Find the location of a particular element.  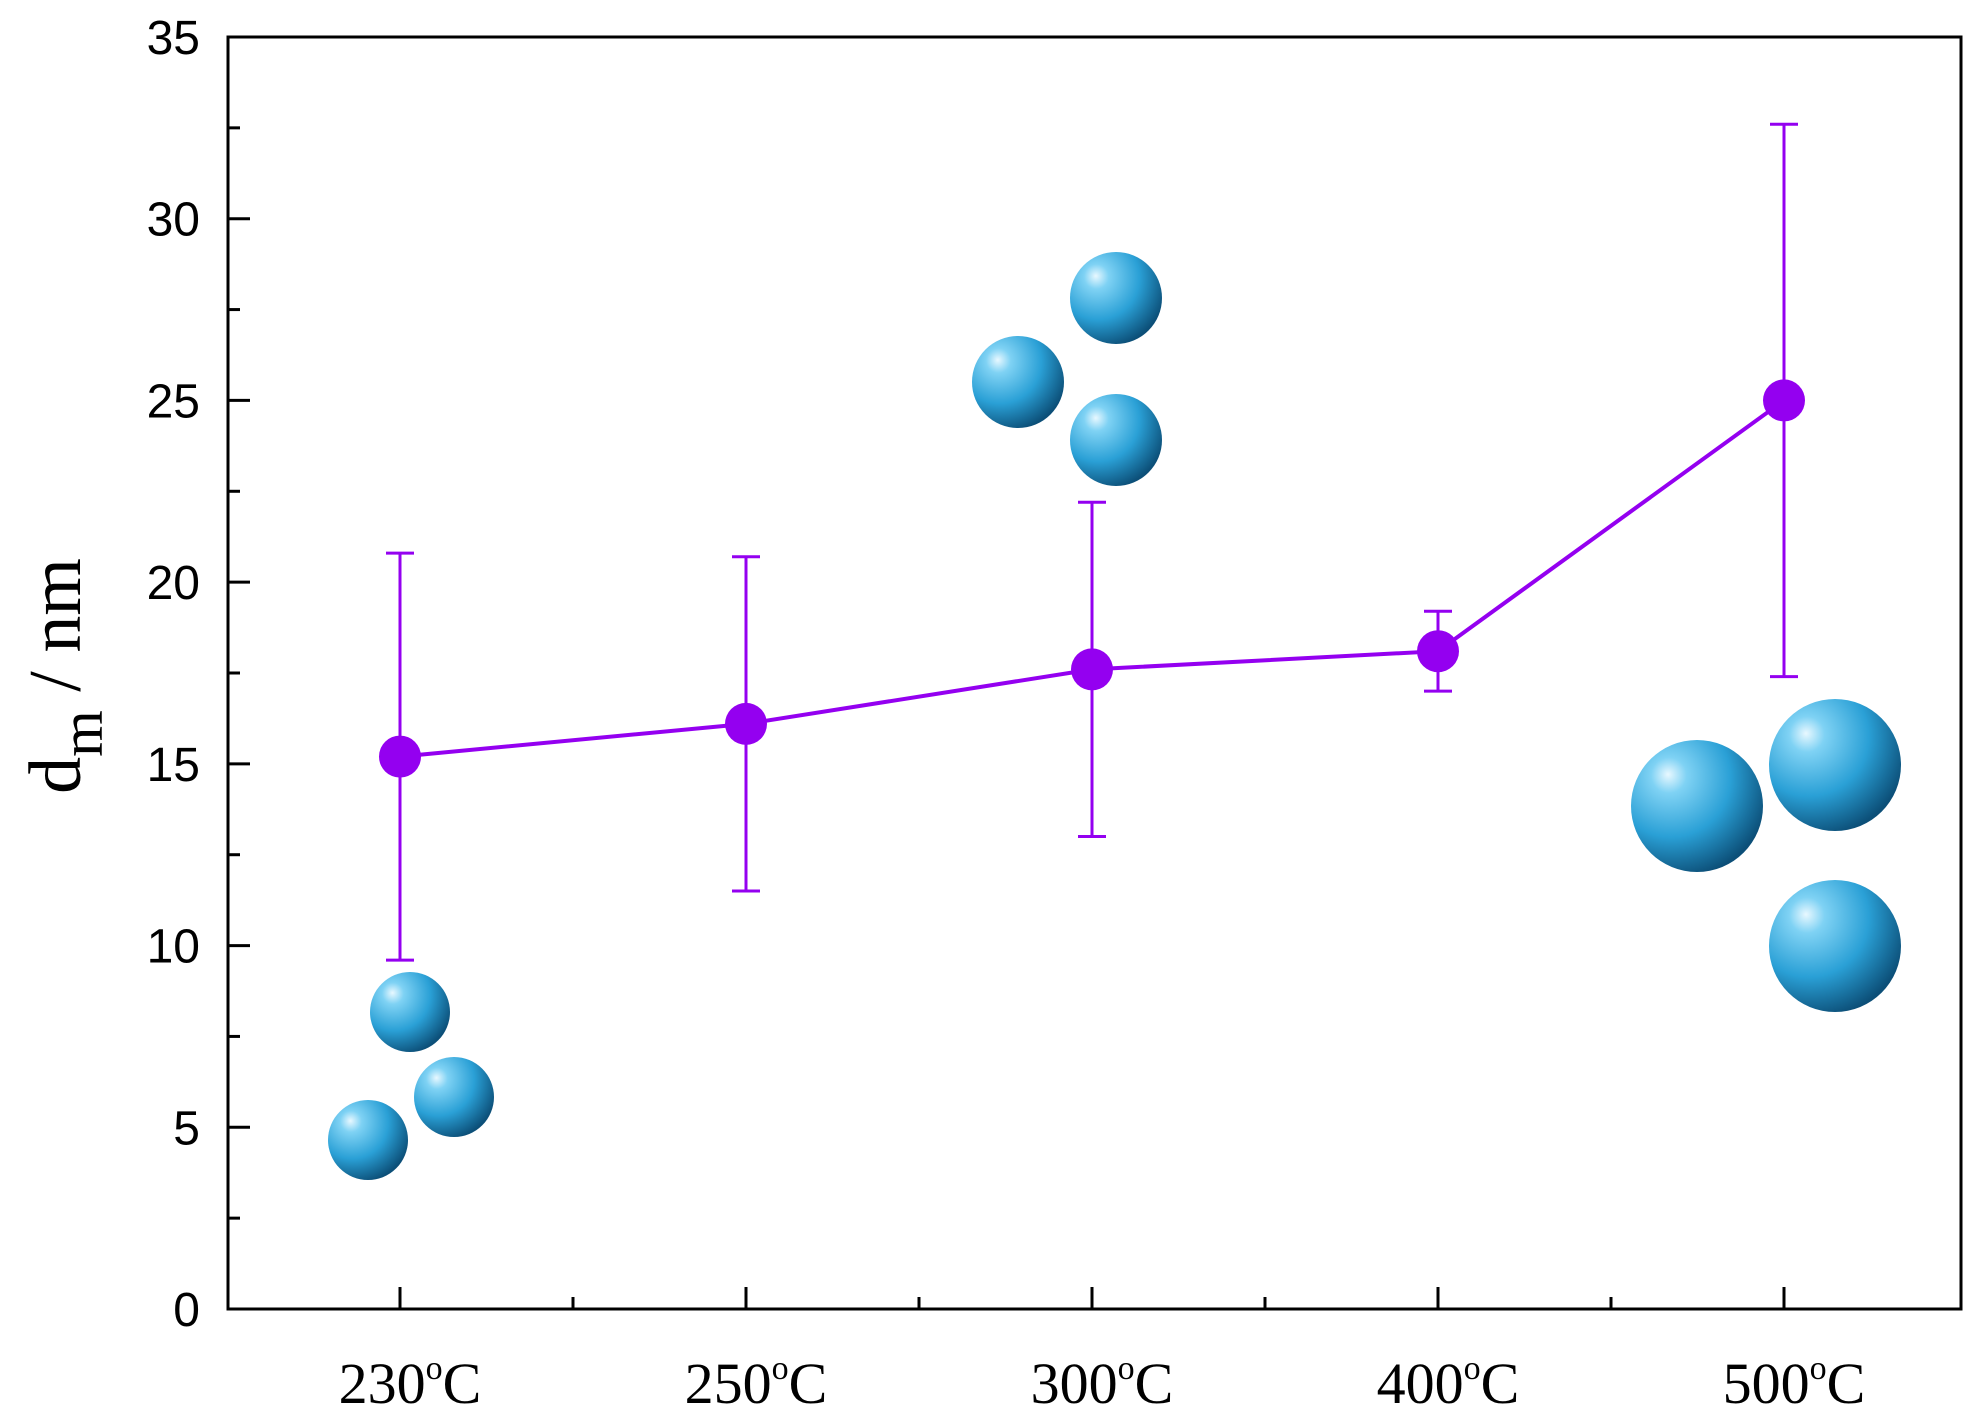

x-axis-ticks: 230oC 250oC 300oC 400oC 500oC is located at coordinates (1102, 1350).